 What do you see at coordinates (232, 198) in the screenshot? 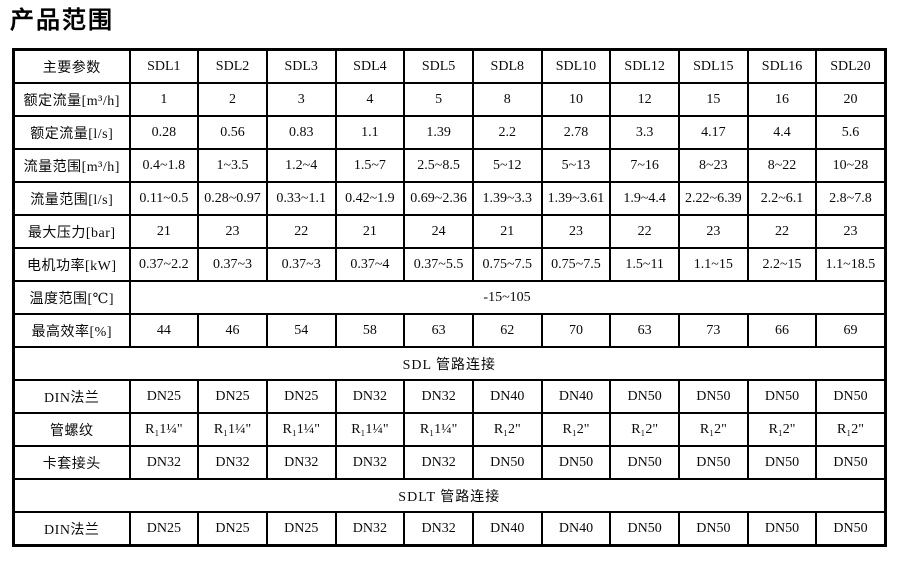
I see `value-cell-sdl2: 0.28~0.97` at bounding box center [232, 198].